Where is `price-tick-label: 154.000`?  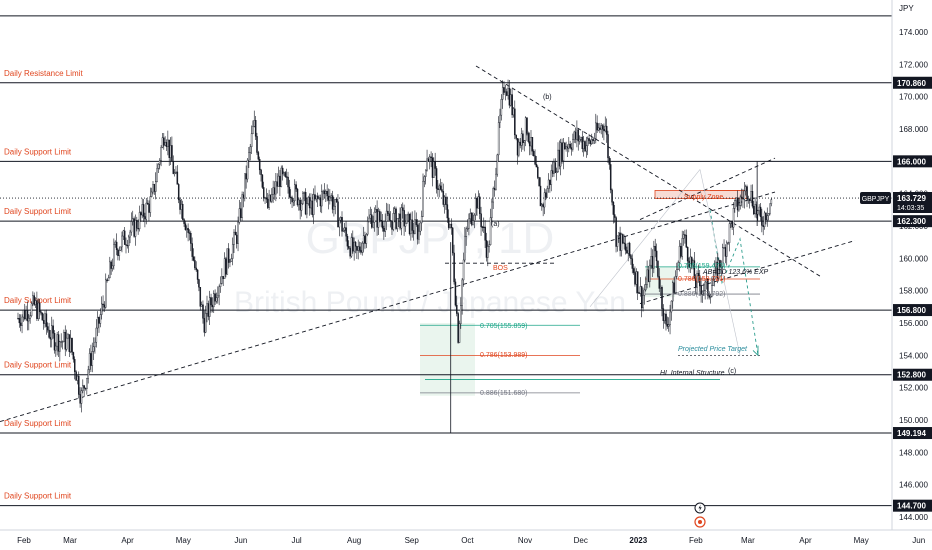 price-tick-label: 154.000 is located at coordinates (913, 355).